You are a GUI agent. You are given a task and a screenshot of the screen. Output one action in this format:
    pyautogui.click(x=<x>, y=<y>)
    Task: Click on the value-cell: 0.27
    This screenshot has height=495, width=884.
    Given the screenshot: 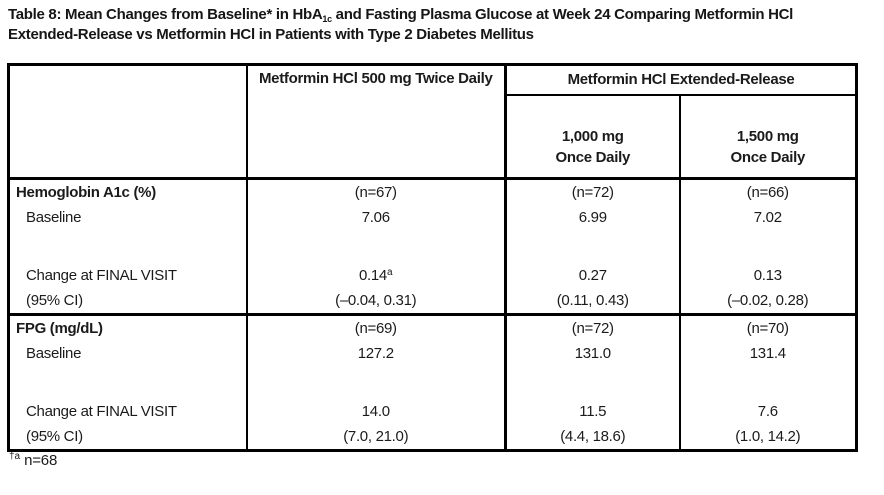 What is the action you would take?
    pyautogui.click(x=593, y=275)
    